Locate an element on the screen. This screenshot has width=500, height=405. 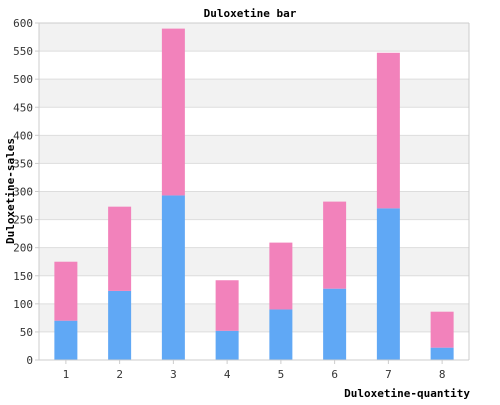
x-tick-label: 6 is located at coordinates (334, 374).